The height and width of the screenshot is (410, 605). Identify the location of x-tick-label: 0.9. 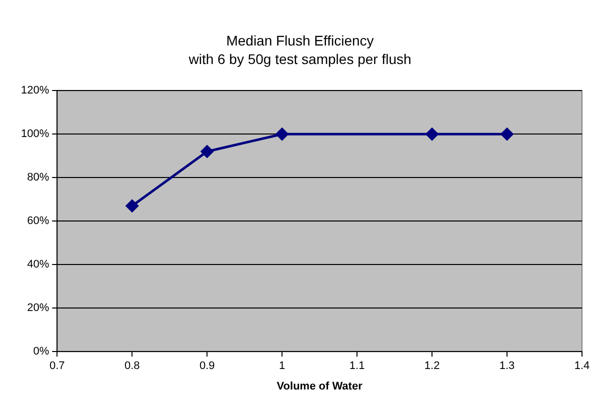
(207, 366).